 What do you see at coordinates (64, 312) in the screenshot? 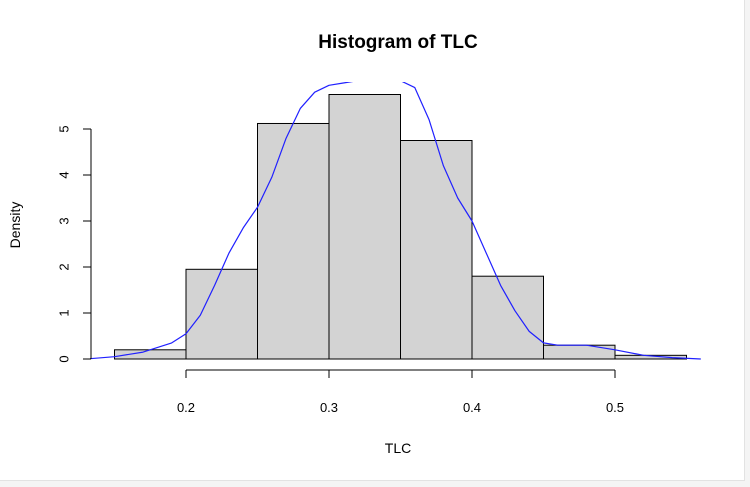
I see `y-tick-label: 1` at bounding box center [64, 312].